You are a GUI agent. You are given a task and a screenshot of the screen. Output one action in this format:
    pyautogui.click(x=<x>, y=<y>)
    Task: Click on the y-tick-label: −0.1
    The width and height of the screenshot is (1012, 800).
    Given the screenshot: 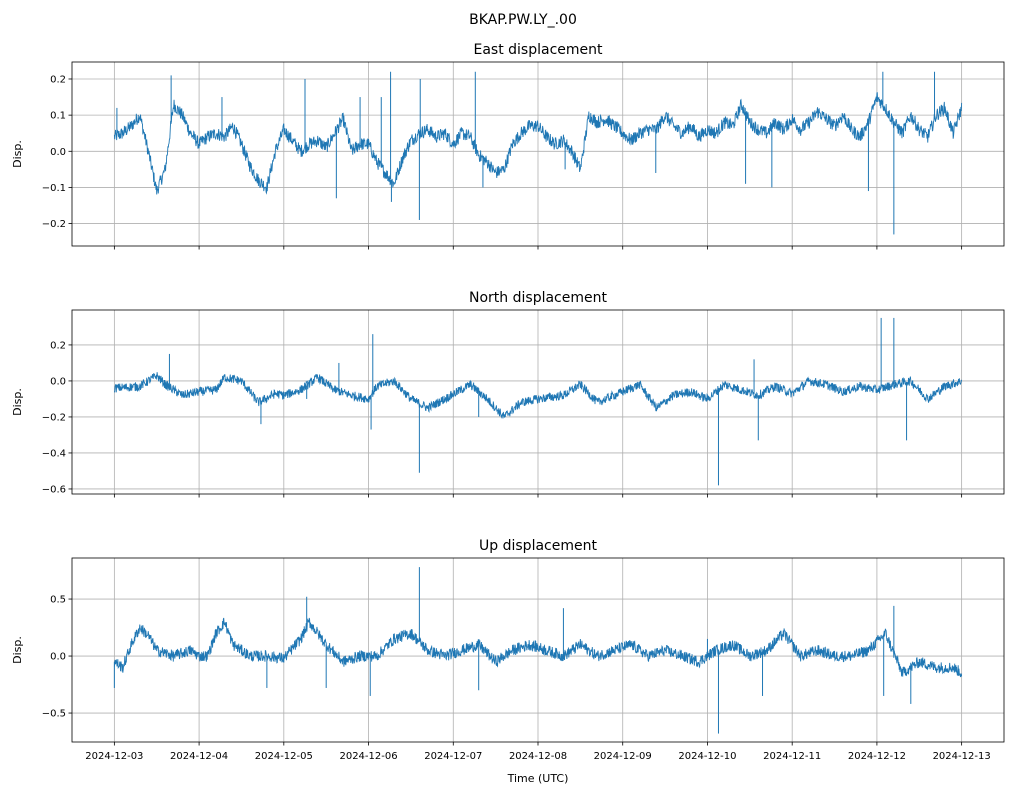 What is the action you would take?
    pyautogui.click(x=54, y=188)
    